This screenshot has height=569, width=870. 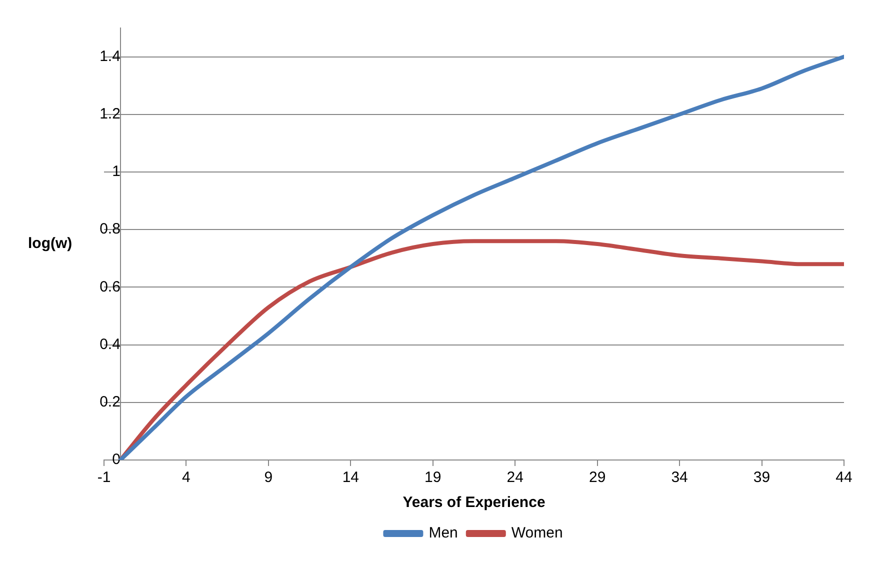 What do you see at coordinates (761, 477) in the screenshot?
I see `x-tick-label: 39` at bounding box center [761, 477].